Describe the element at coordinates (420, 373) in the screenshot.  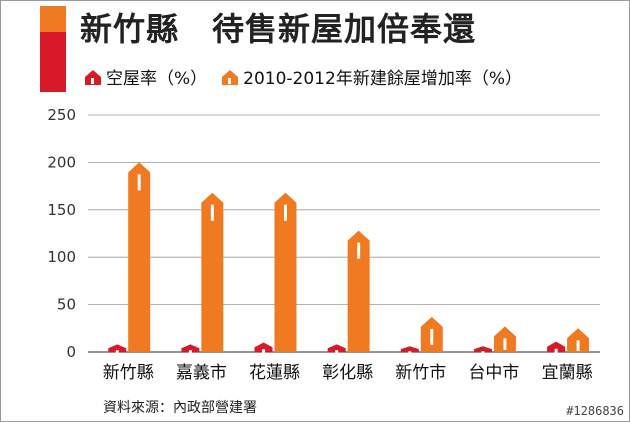
I see `x-category-label: 新竹市` at that location.